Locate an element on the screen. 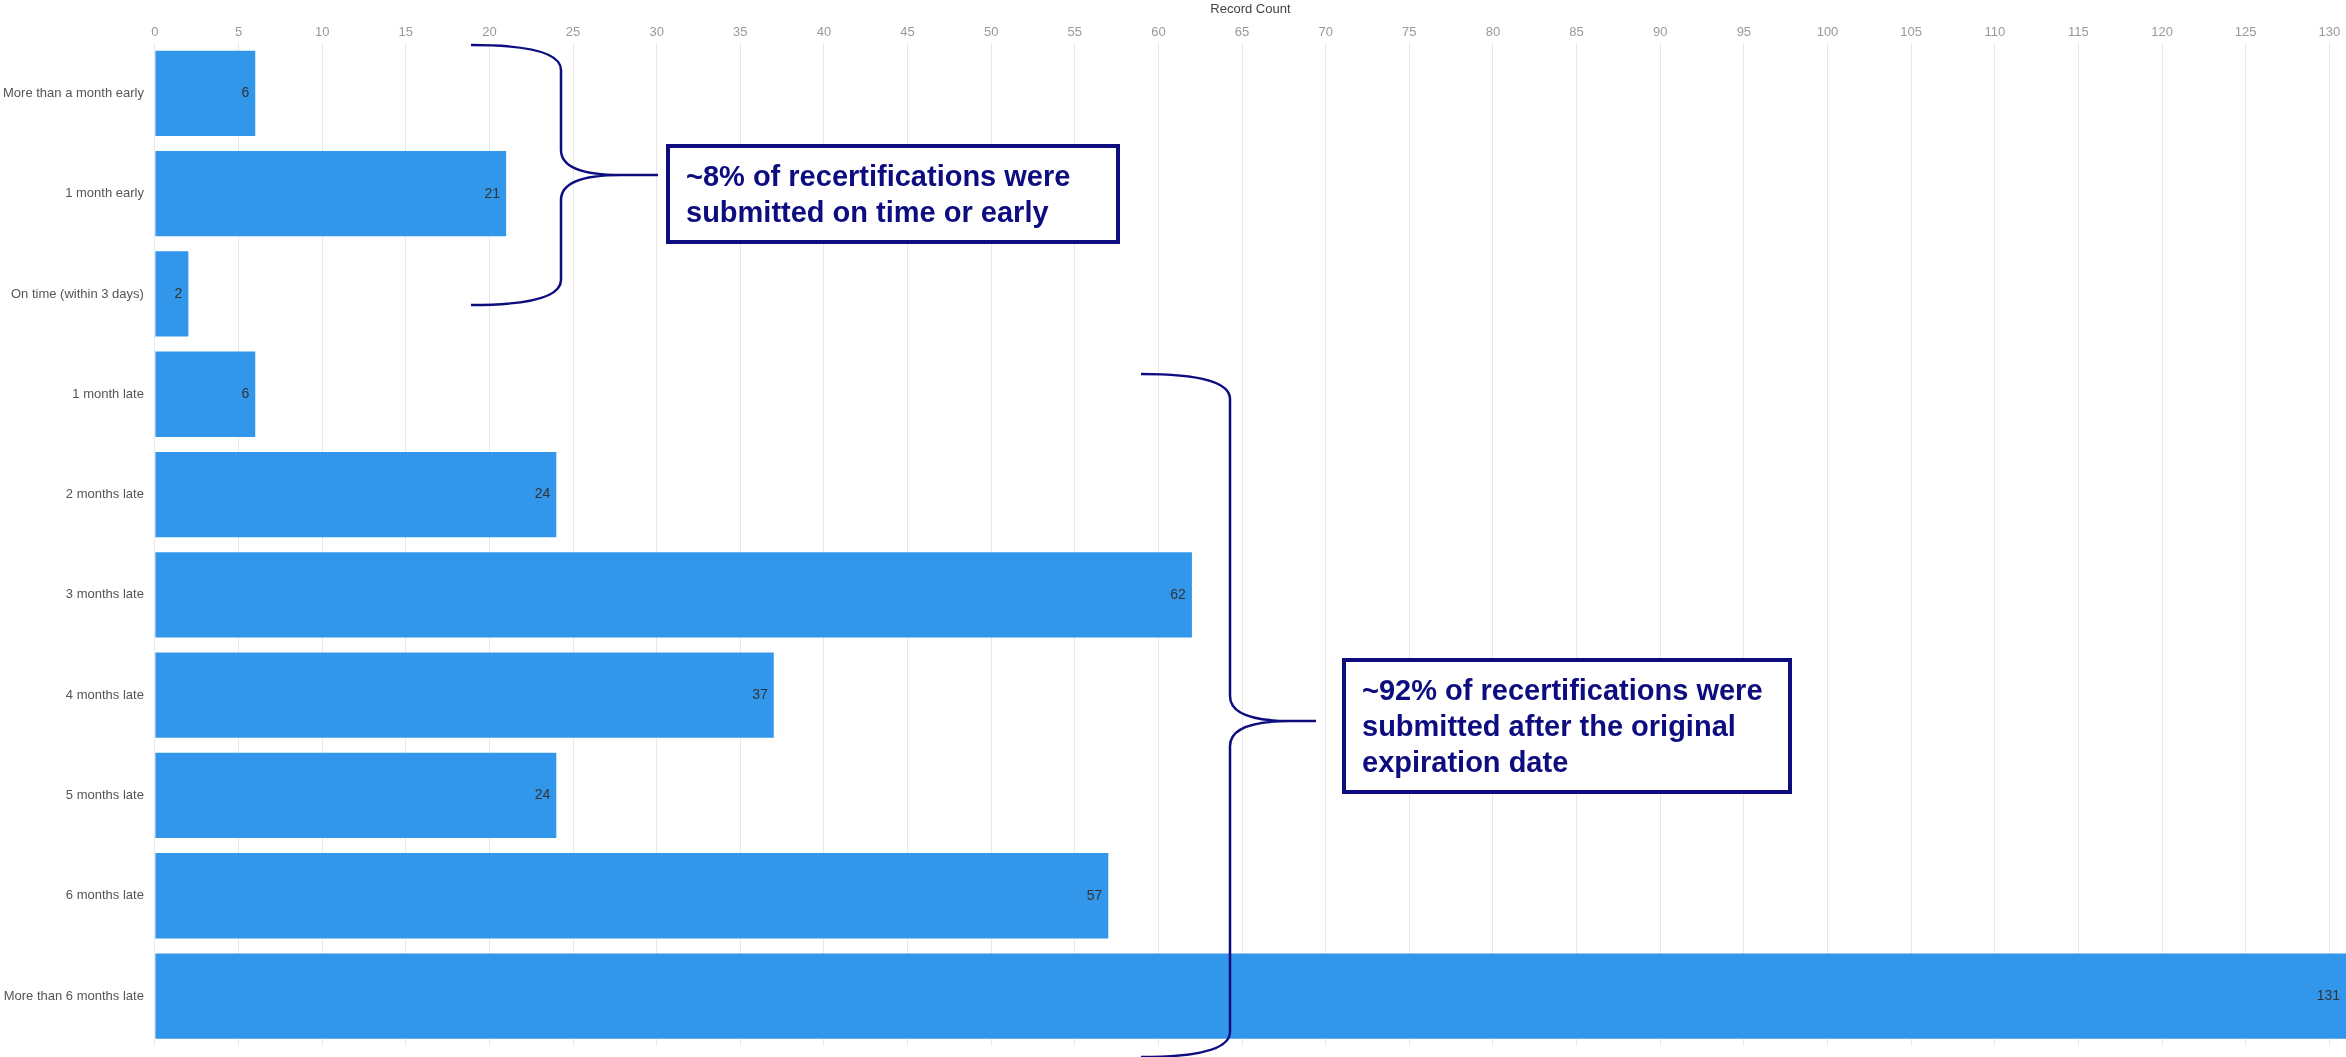 The height and width of the screenshot is (1057, 2346). x-tick-label: 50 is located at coordinates (991, 31).